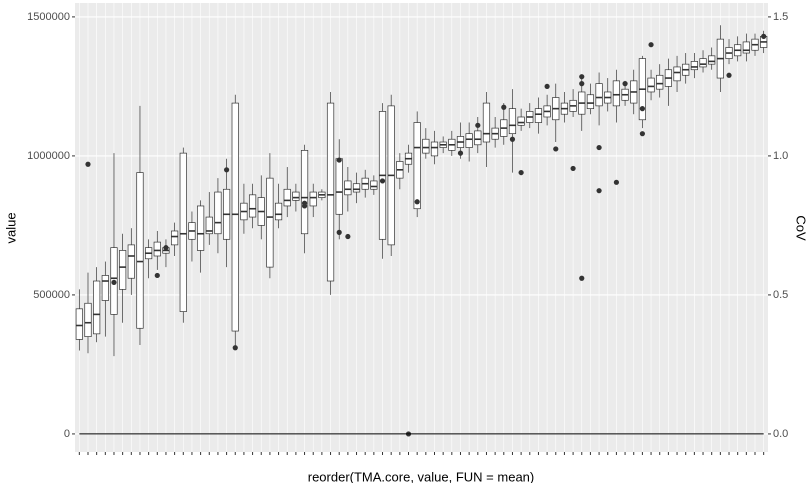 Image resolution: width=810 pixels, height=483 pixels. Describe the element at coordinates (780, 156) in the screenshot. I see `y2-tick-label: 1.0` at that location.